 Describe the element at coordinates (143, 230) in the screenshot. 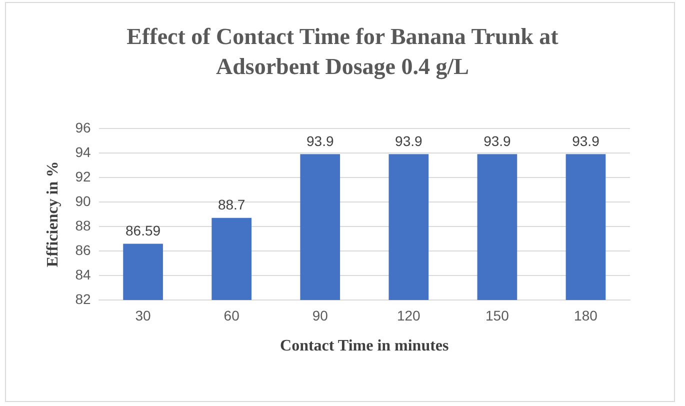

I see `data-label: 86.59` at that location.